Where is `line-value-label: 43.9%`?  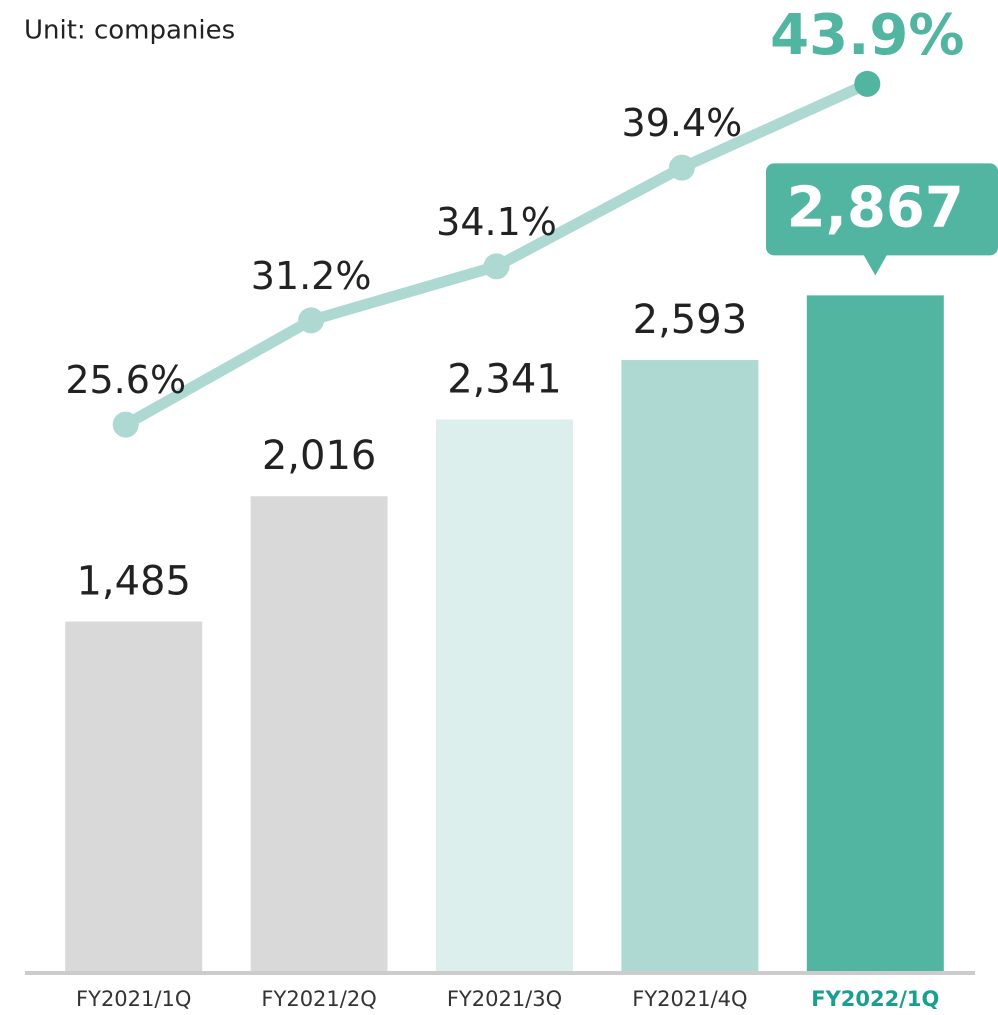
line-value-label: 43.9% is located at coordinates (867, 35).